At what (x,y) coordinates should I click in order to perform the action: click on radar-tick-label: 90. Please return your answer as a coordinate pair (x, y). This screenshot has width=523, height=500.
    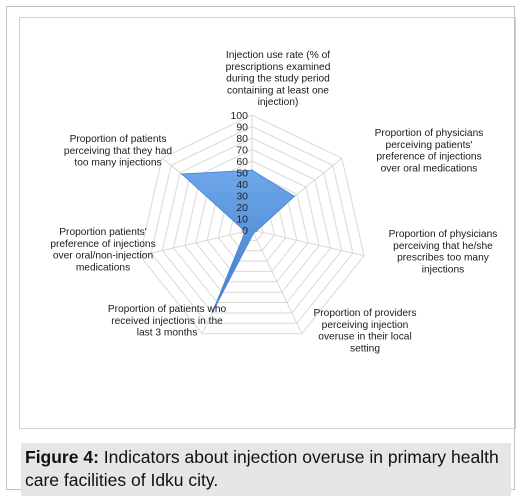
    Looking at the image, I should click on (242, 128).